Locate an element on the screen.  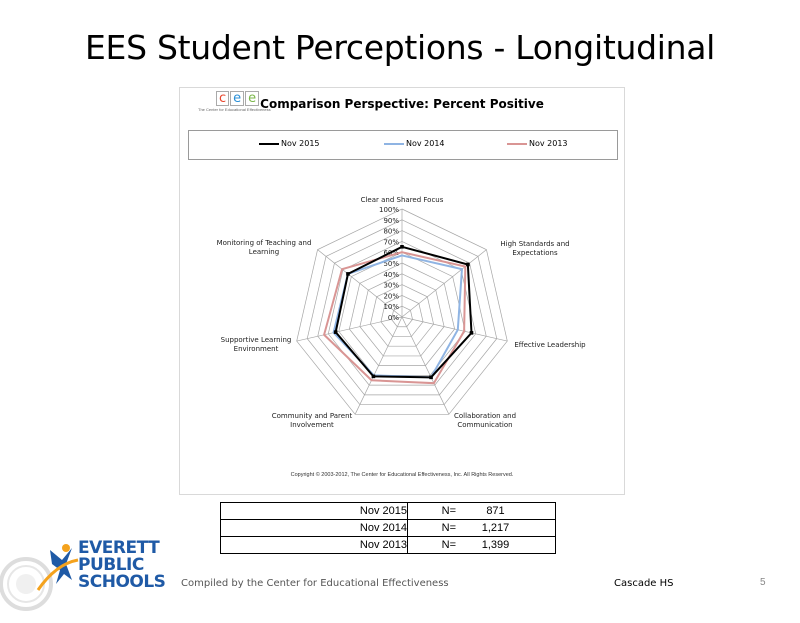
district-name-line: SCHOOLS is located at coordinates (122, 582).